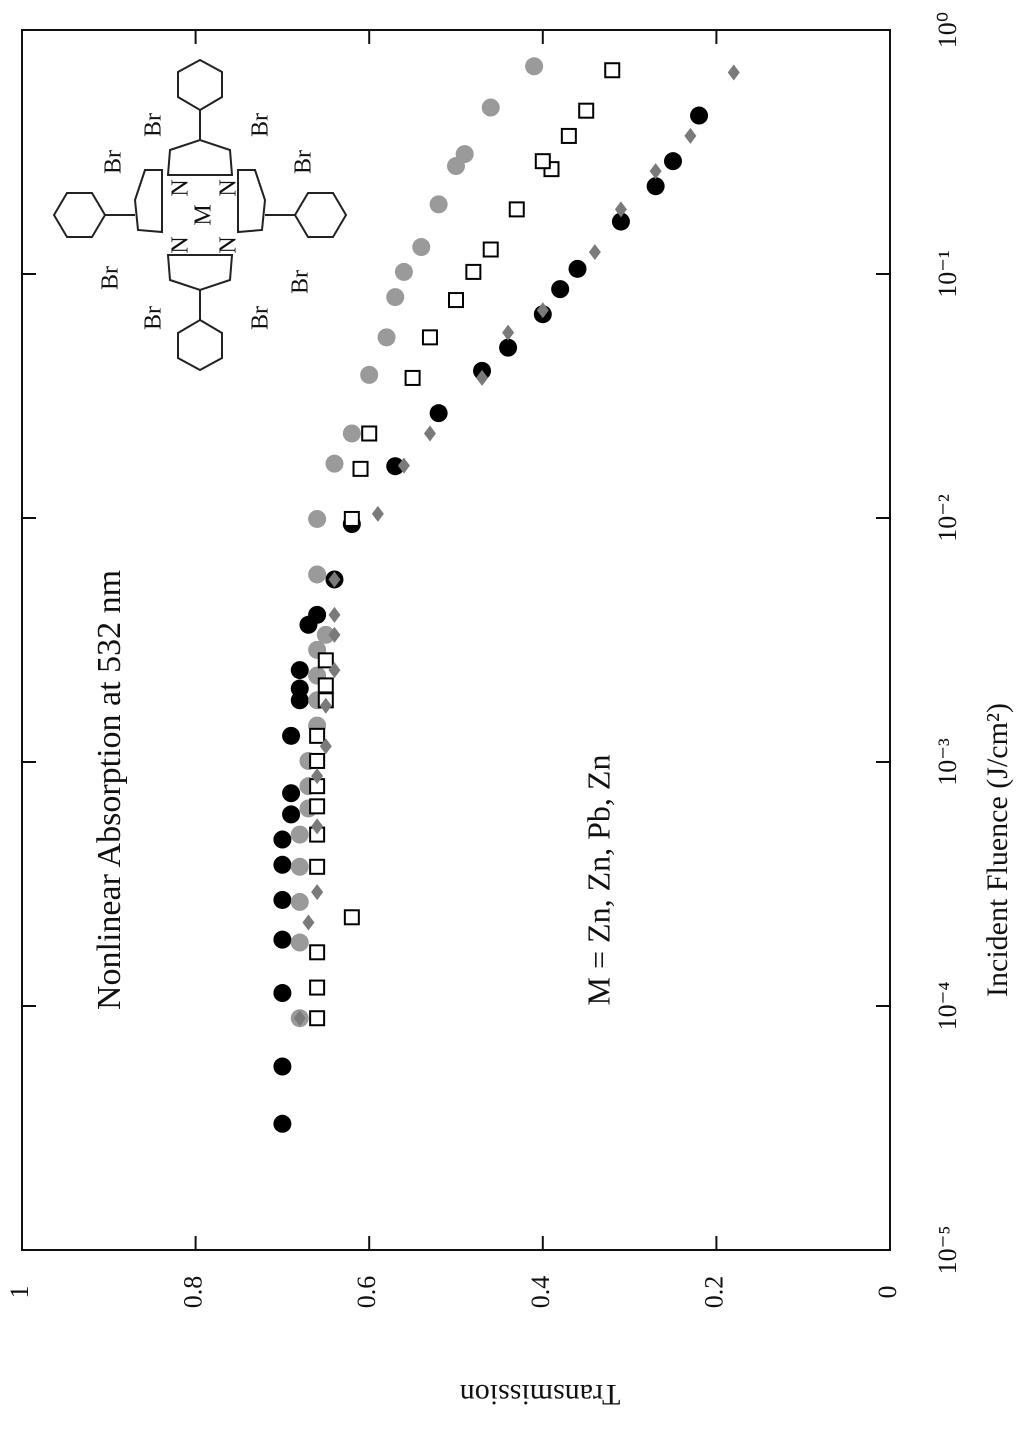 This screenshot has width=1021, height=1431. What do you see at coordinates (947, 762) in the screenshot?
I see `x-tick-label: 10⁻³` at bounding box center [947, 762].